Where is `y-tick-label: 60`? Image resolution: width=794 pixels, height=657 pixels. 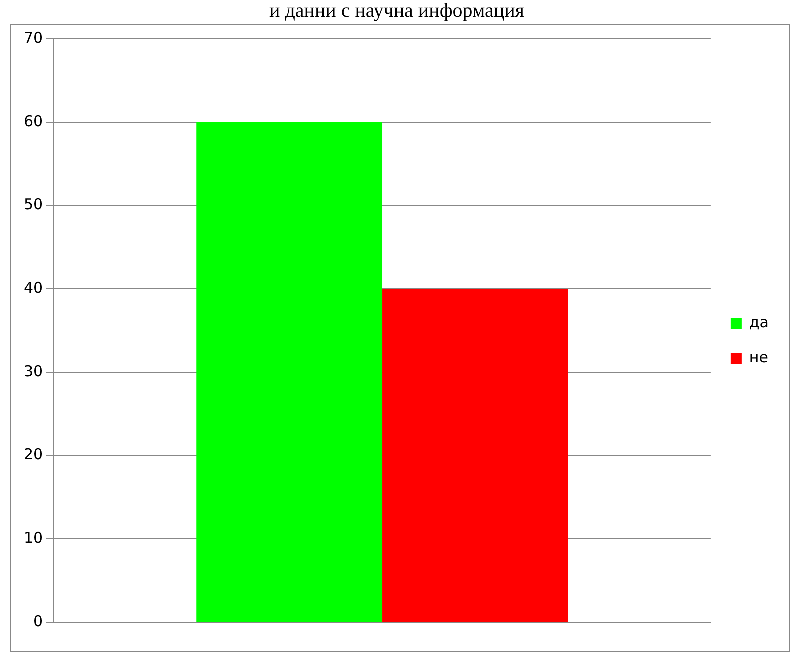
y-tick-label: 60 is located at coordinates (34, 121).